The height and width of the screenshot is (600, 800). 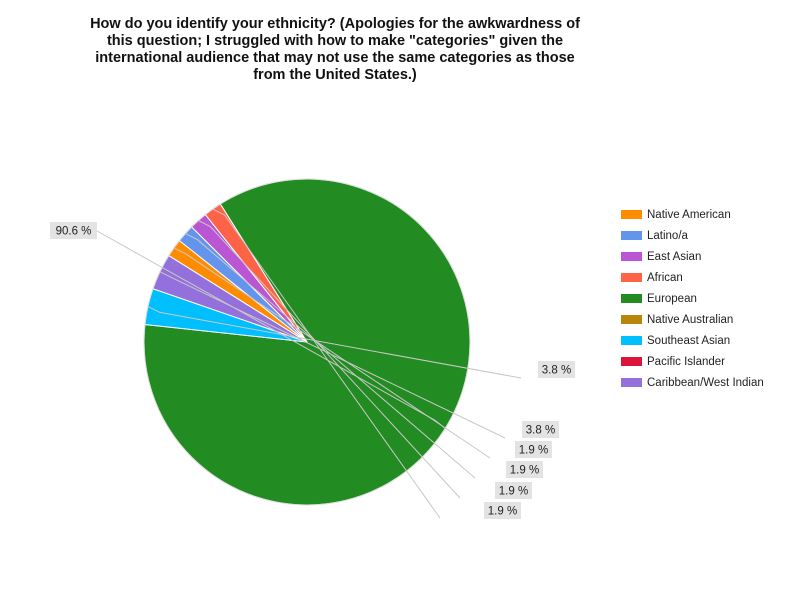 What do you see at coordinates (672, 298) in the screenshot?
I see `legend-label: European` at bounding box center [672, 298].